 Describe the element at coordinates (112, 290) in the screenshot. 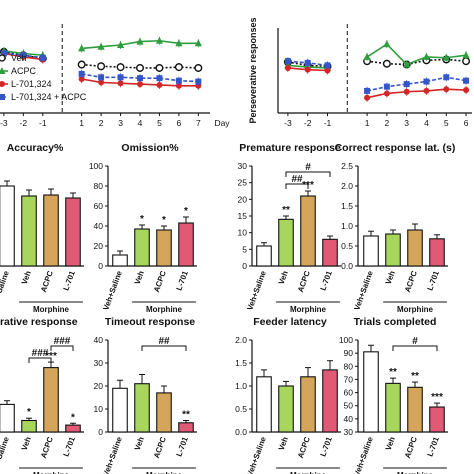

I see `omission-category-label: Veh+Saline` at that location.